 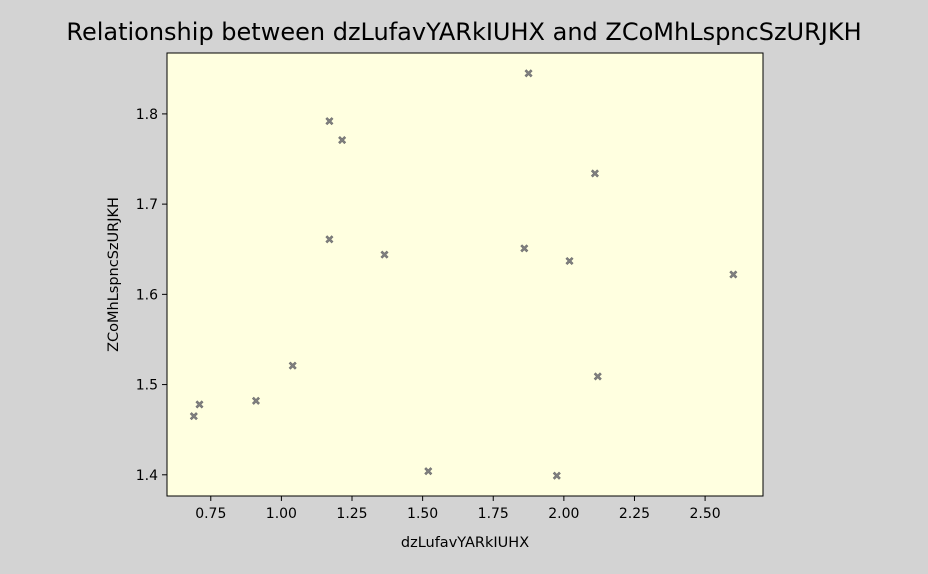 I want to click on x-tick-label: 0.75, so click(x=210, y=514).